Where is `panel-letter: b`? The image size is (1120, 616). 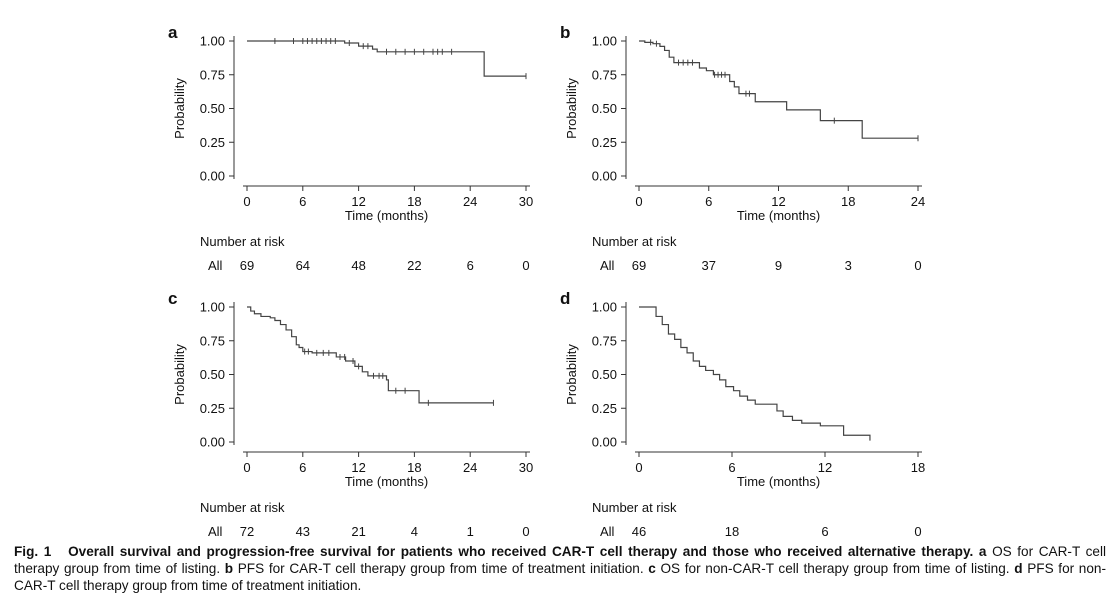 panel-letter: b is located at coordinates (565, 32).